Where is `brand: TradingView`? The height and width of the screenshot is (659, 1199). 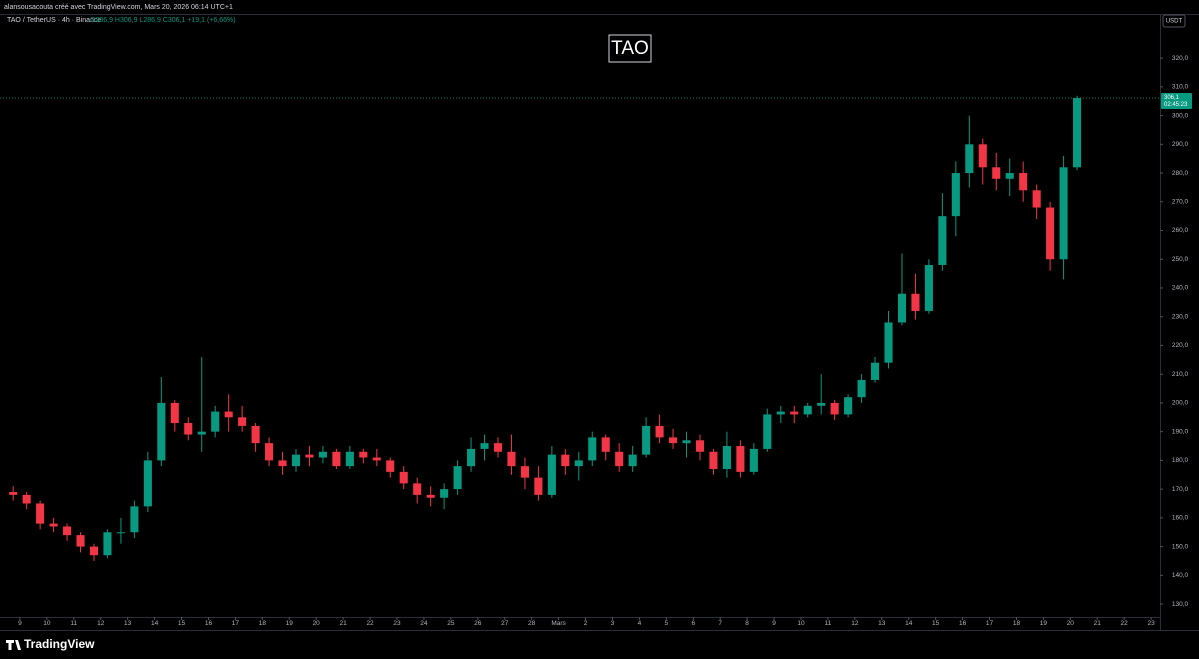
brand: TradingView is located at coordinates (59, 644).